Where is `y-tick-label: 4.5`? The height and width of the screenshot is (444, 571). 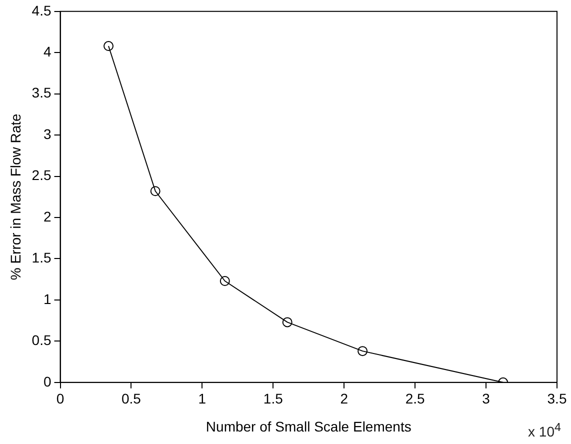 y-tick-label: 4.5 is located at coordinates (42, 10).